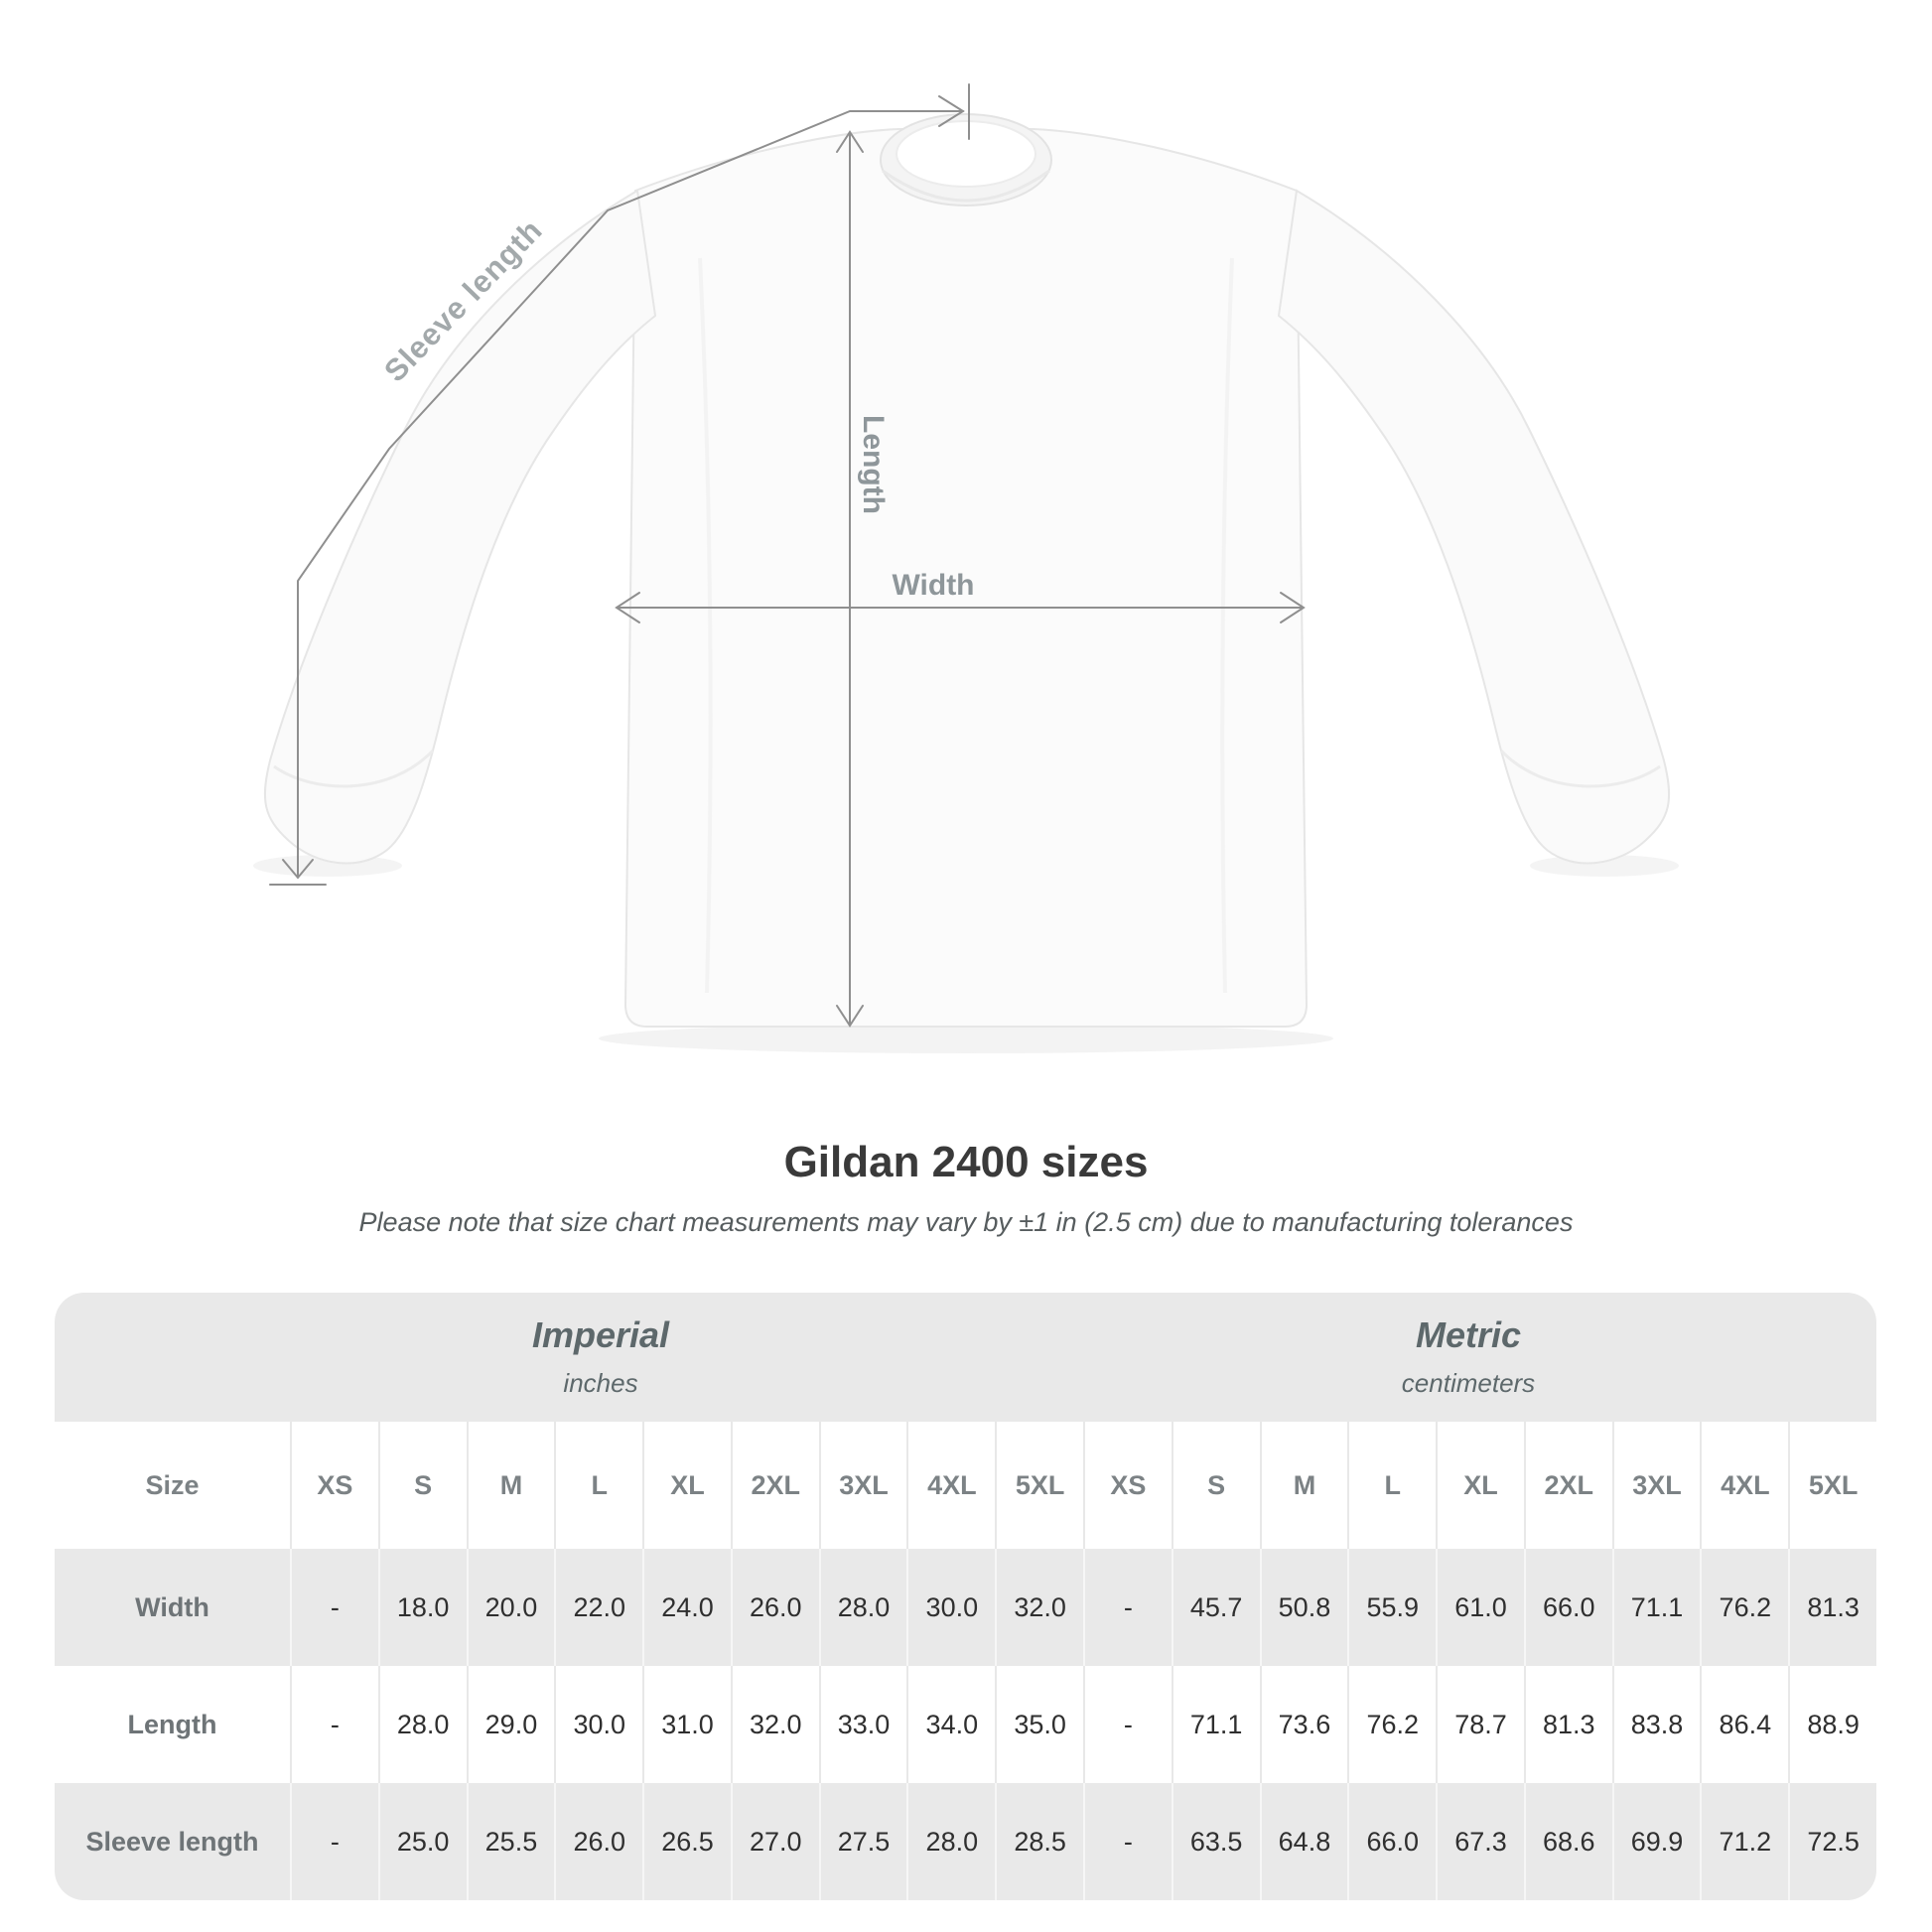  What do you see at coordinates (1392, 1608) in the screenshot?
I see `value-cell: 55.9` at bounding box center [1392, 1608].